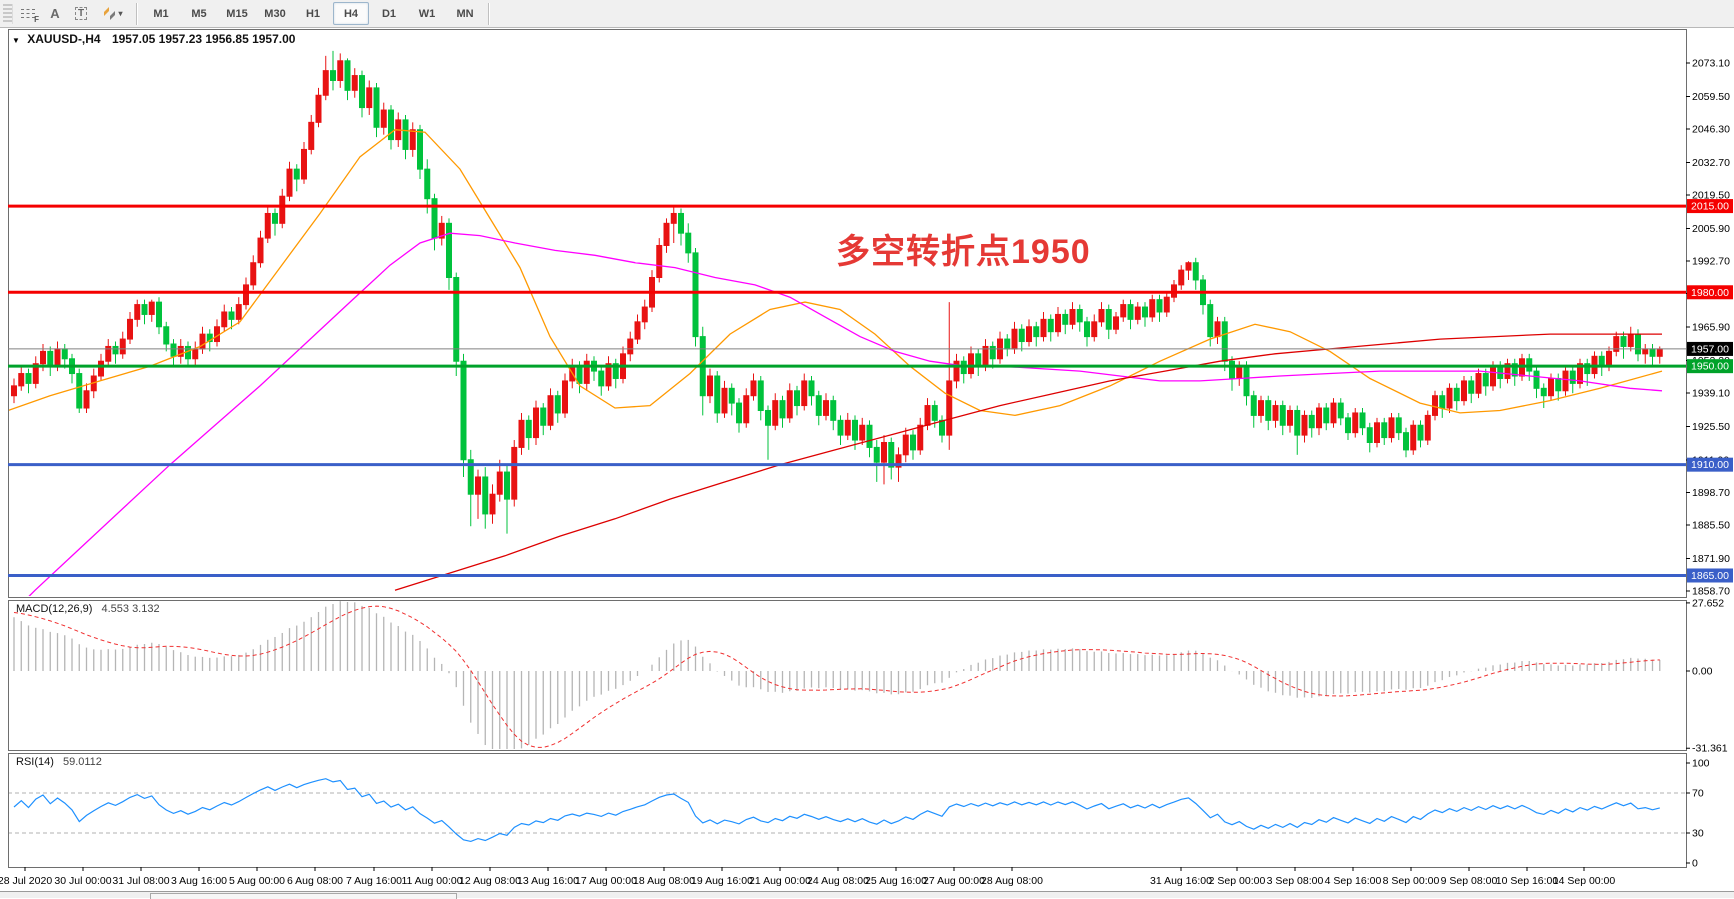  What do you see at coordinates (954, 881) in the screenshot?
I see `time-tick: 27 Aug 00:00` at bounding box center [954, 881].